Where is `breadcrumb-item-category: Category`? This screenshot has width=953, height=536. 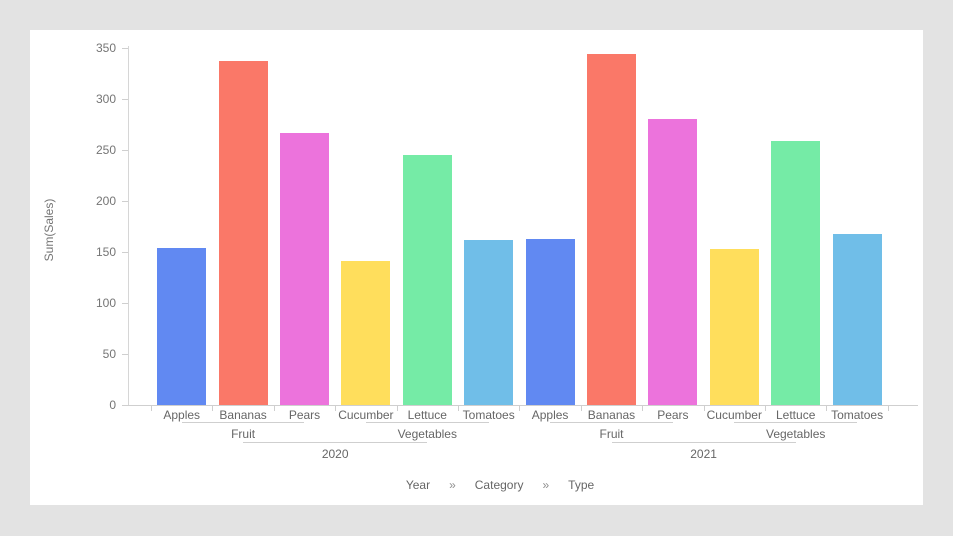
breadcrumb-item-category: Category is located at coordinates (499, 485).